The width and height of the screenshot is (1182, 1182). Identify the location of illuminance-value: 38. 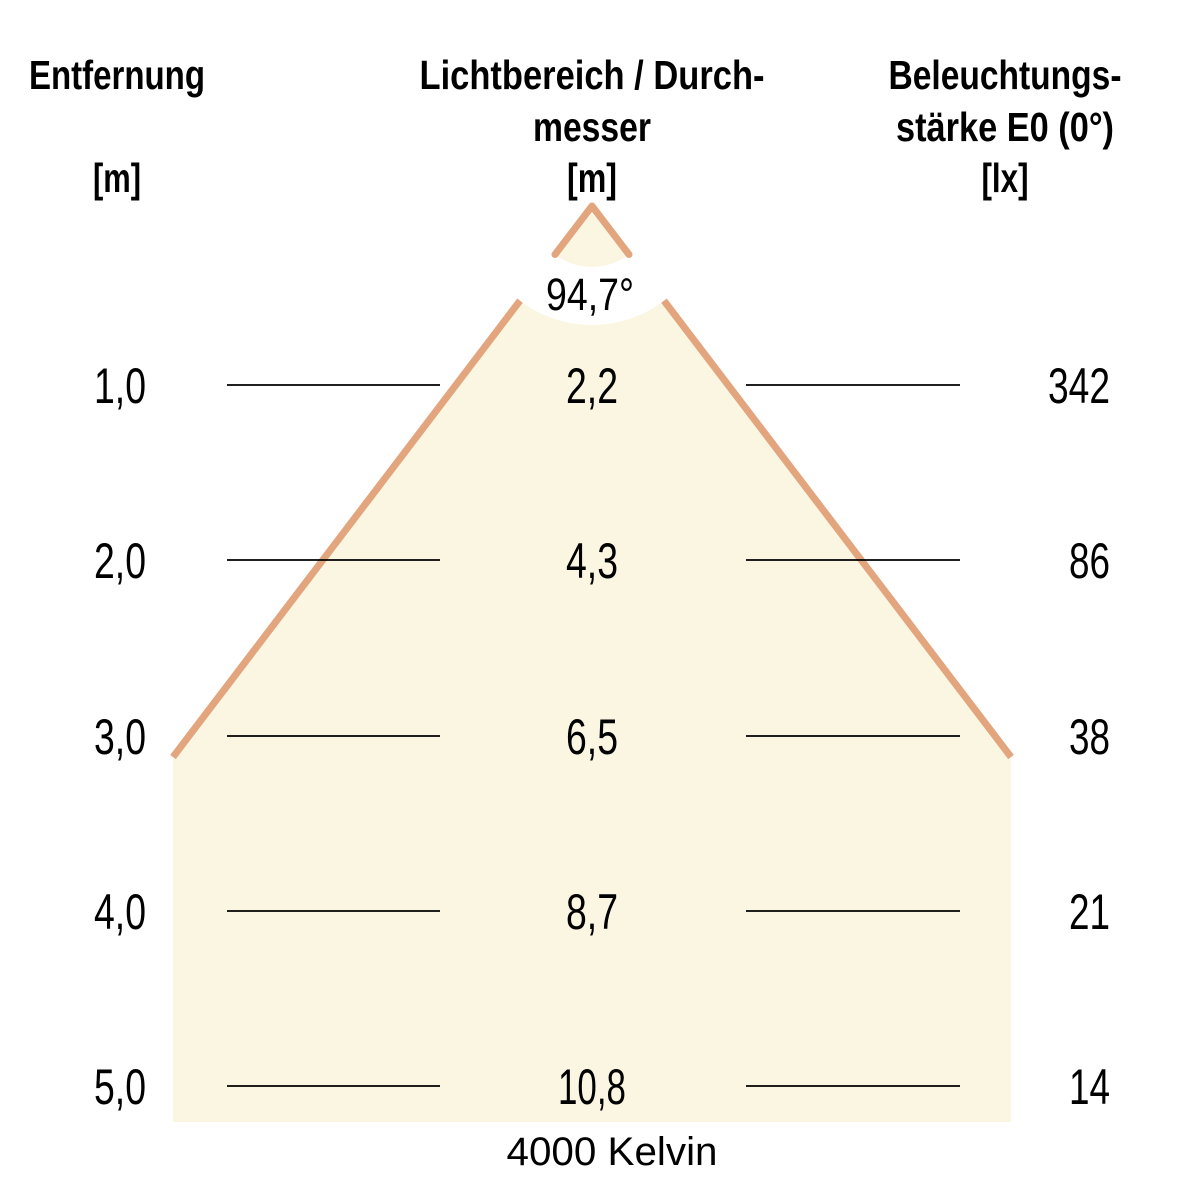
(1089, 737).